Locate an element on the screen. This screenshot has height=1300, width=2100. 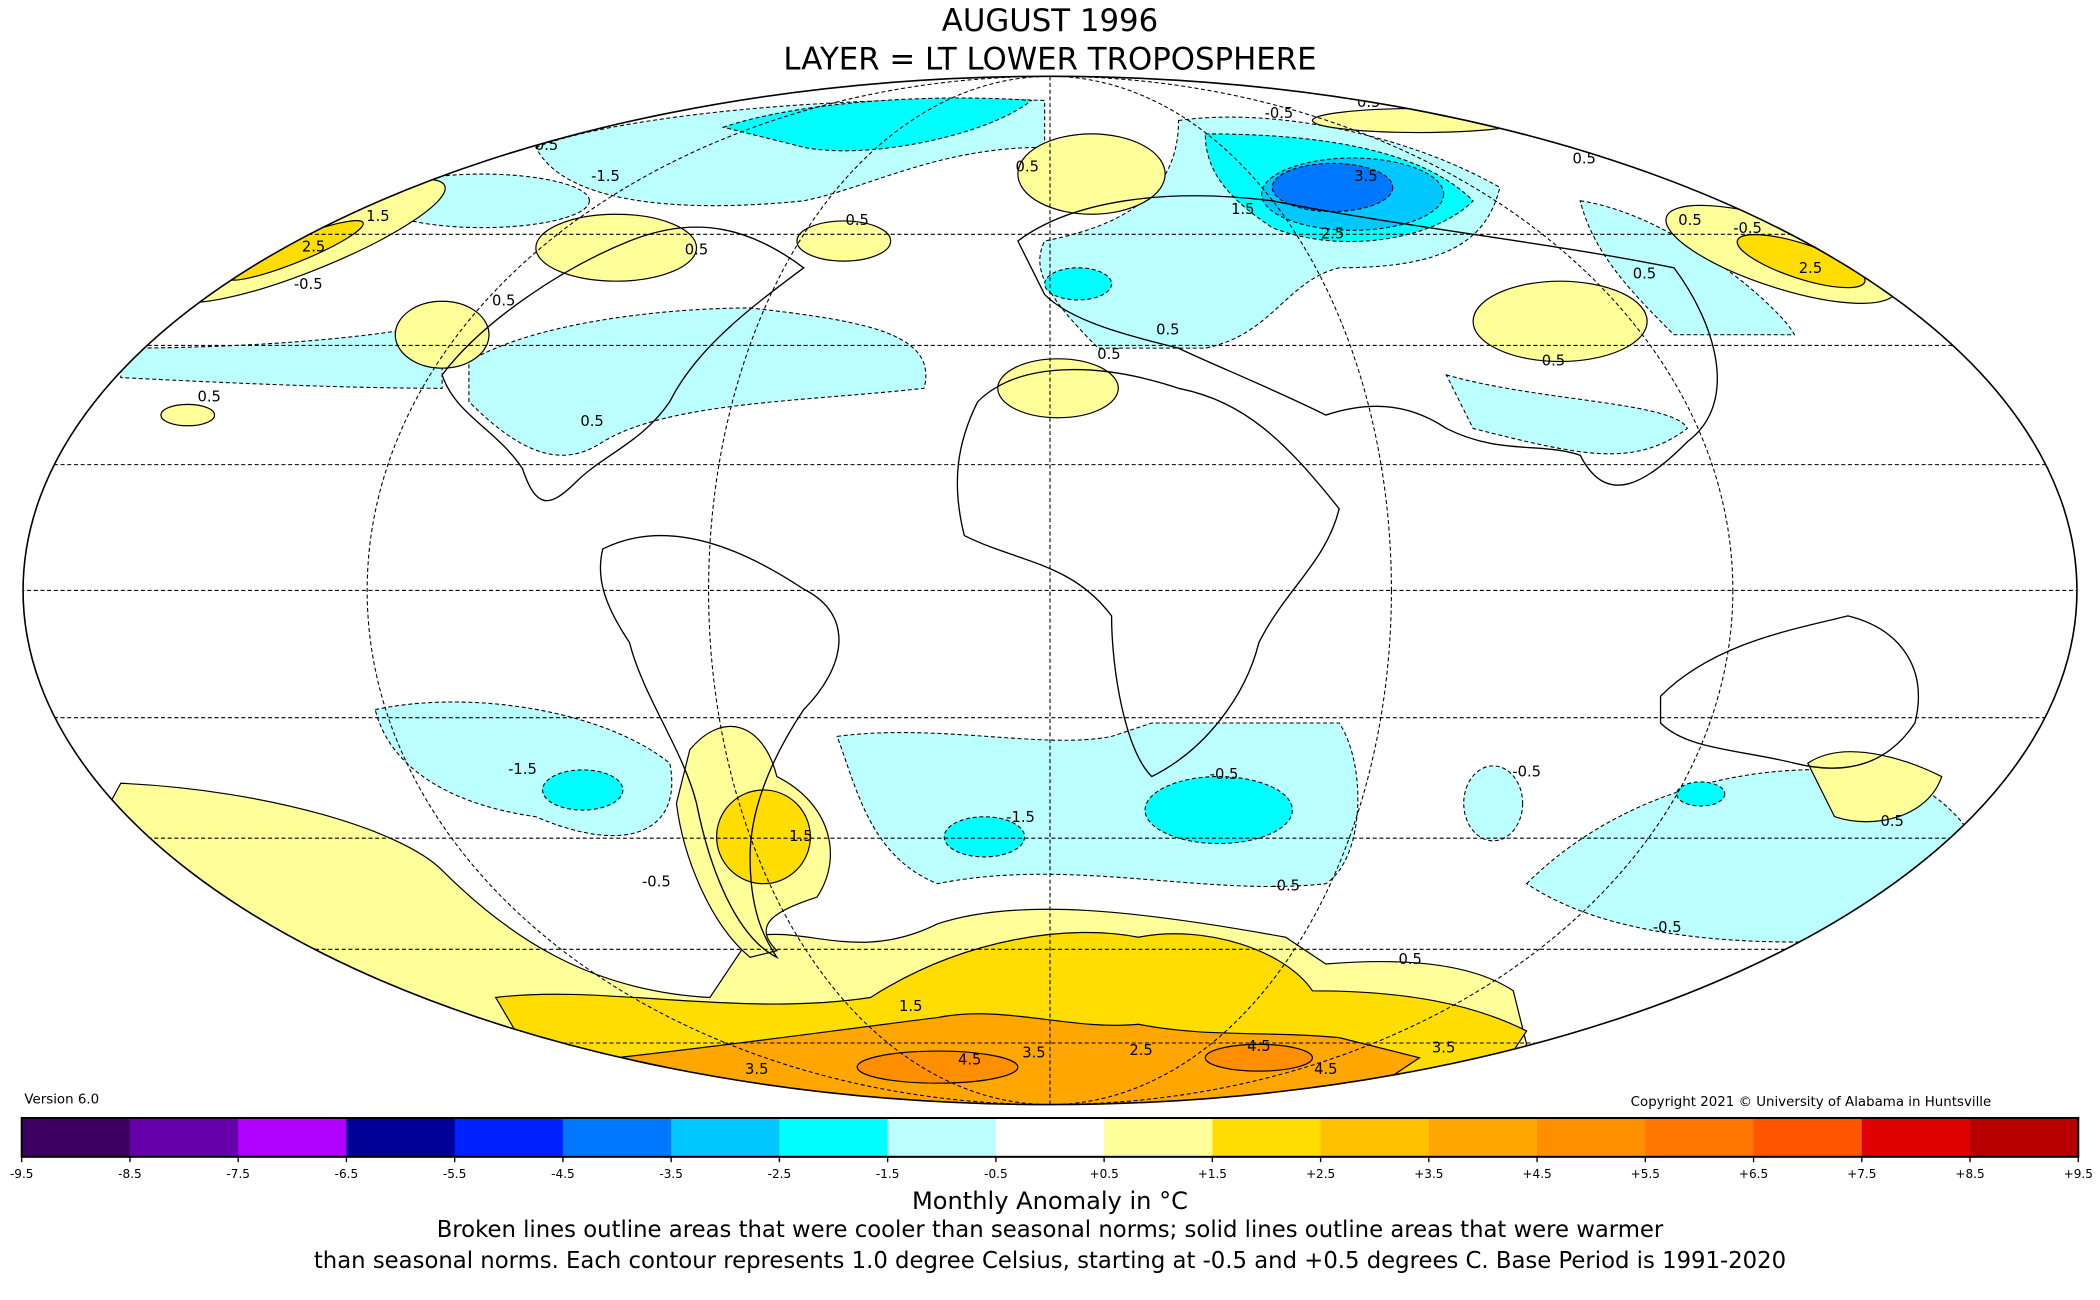
colorbar-tick-label: +3.5 is located at coordinates (1428, 1174).